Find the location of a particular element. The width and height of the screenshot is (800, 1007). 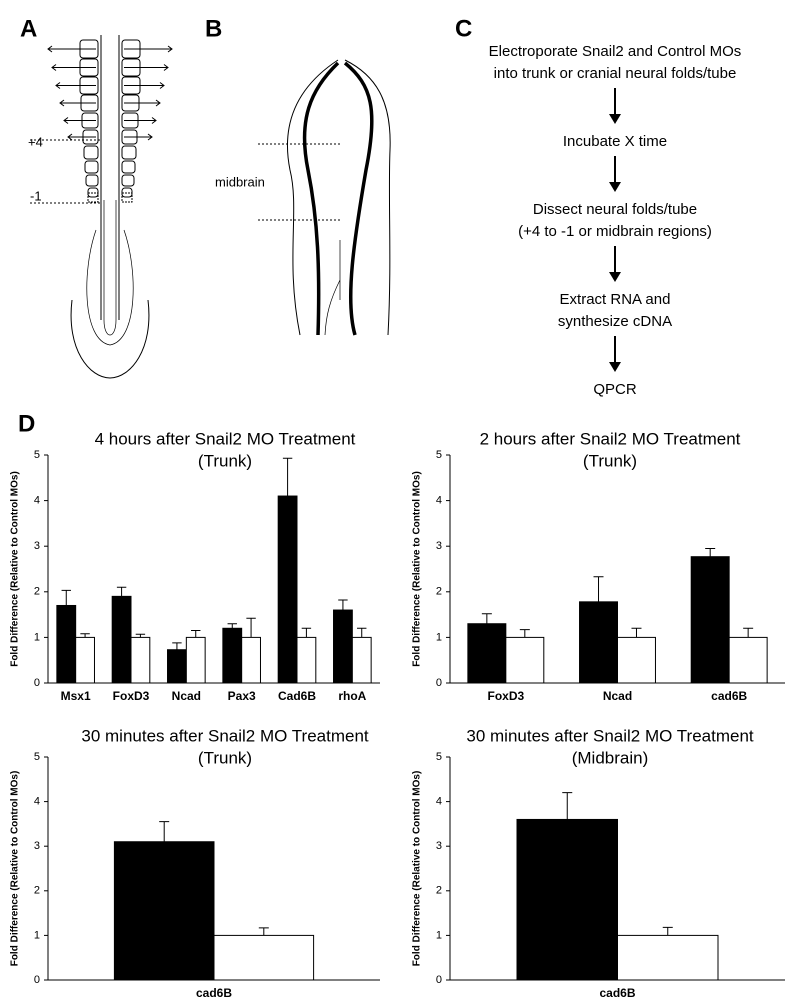

x-tick-label: cad6B is located at coordinates (214, 993).